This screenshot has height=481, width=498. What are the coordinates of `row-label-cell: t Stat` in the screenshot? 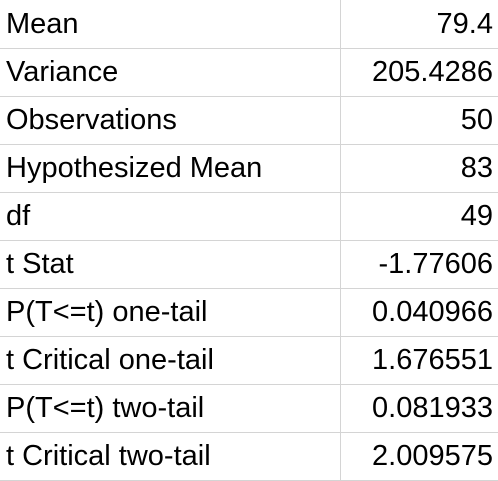 It's located at (170, 264).